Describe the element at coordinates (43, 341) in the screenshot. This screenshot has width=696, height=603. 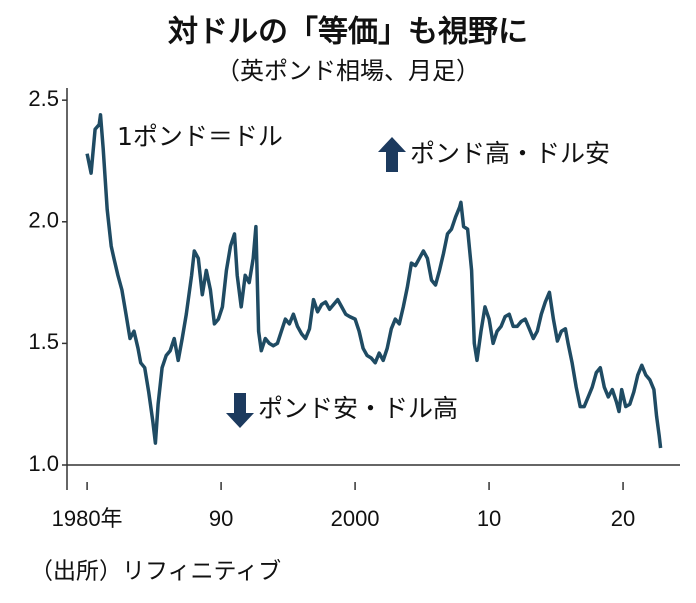
I see `y-tick-label: 1.5` at that location.